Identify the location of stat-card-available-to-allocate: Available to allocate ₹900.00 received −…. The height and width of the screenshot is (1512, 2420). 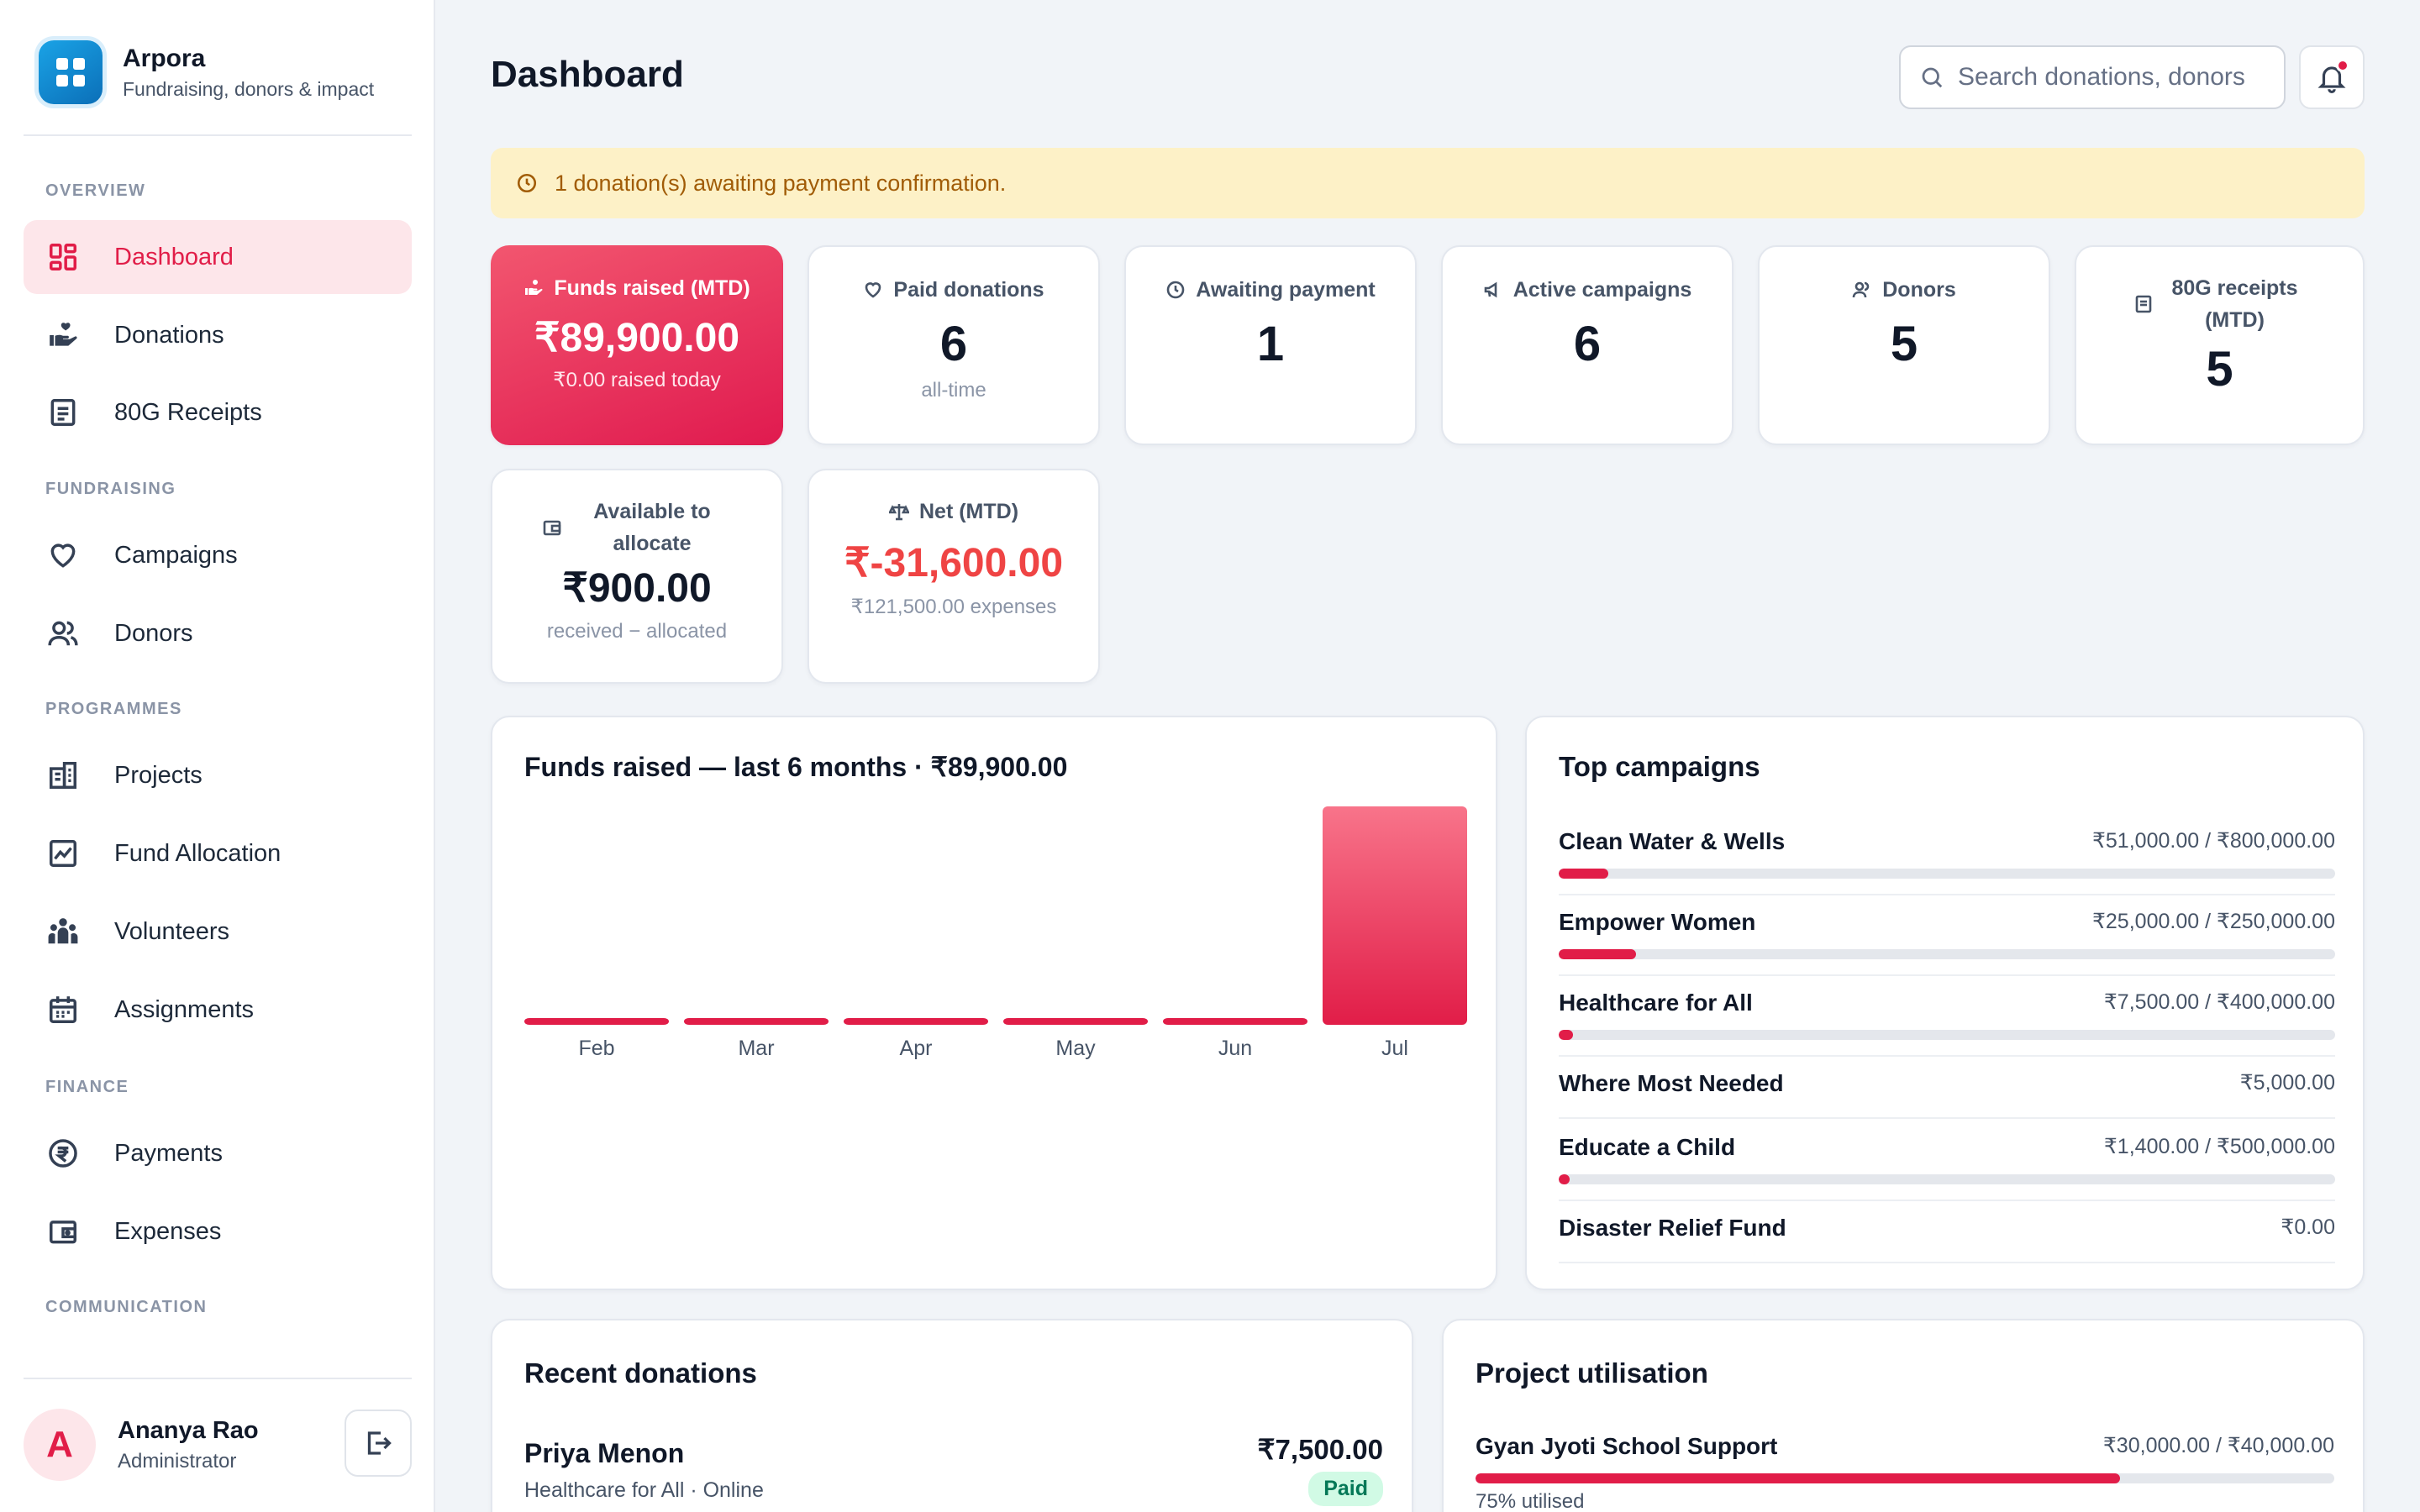
(637, 576).